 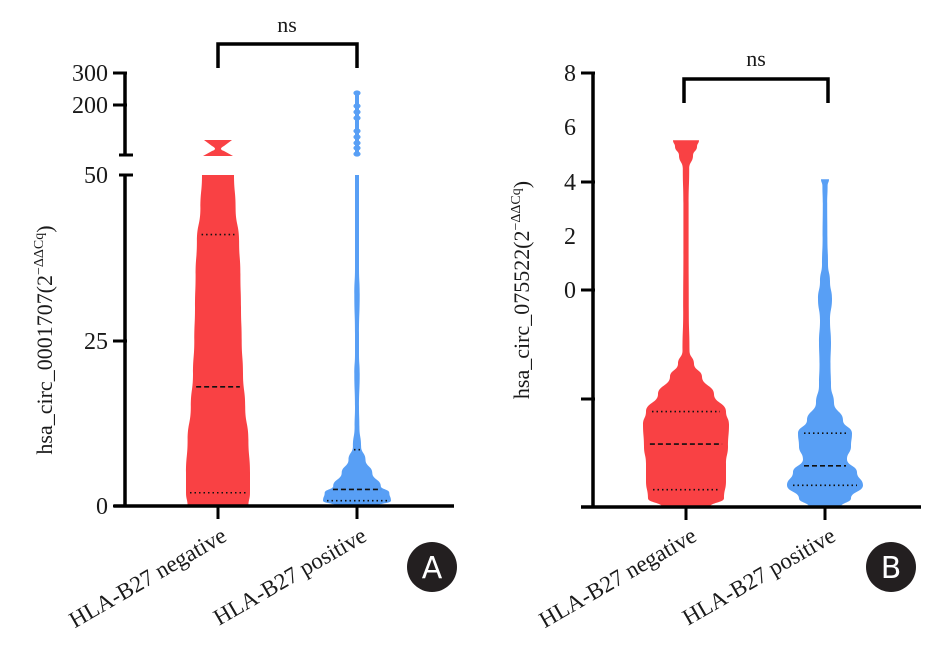 What do you see at coordinates (521, 184) in the screenshot?
I see `y-axis-label-b-close: )` at bounding box center [521, 184].